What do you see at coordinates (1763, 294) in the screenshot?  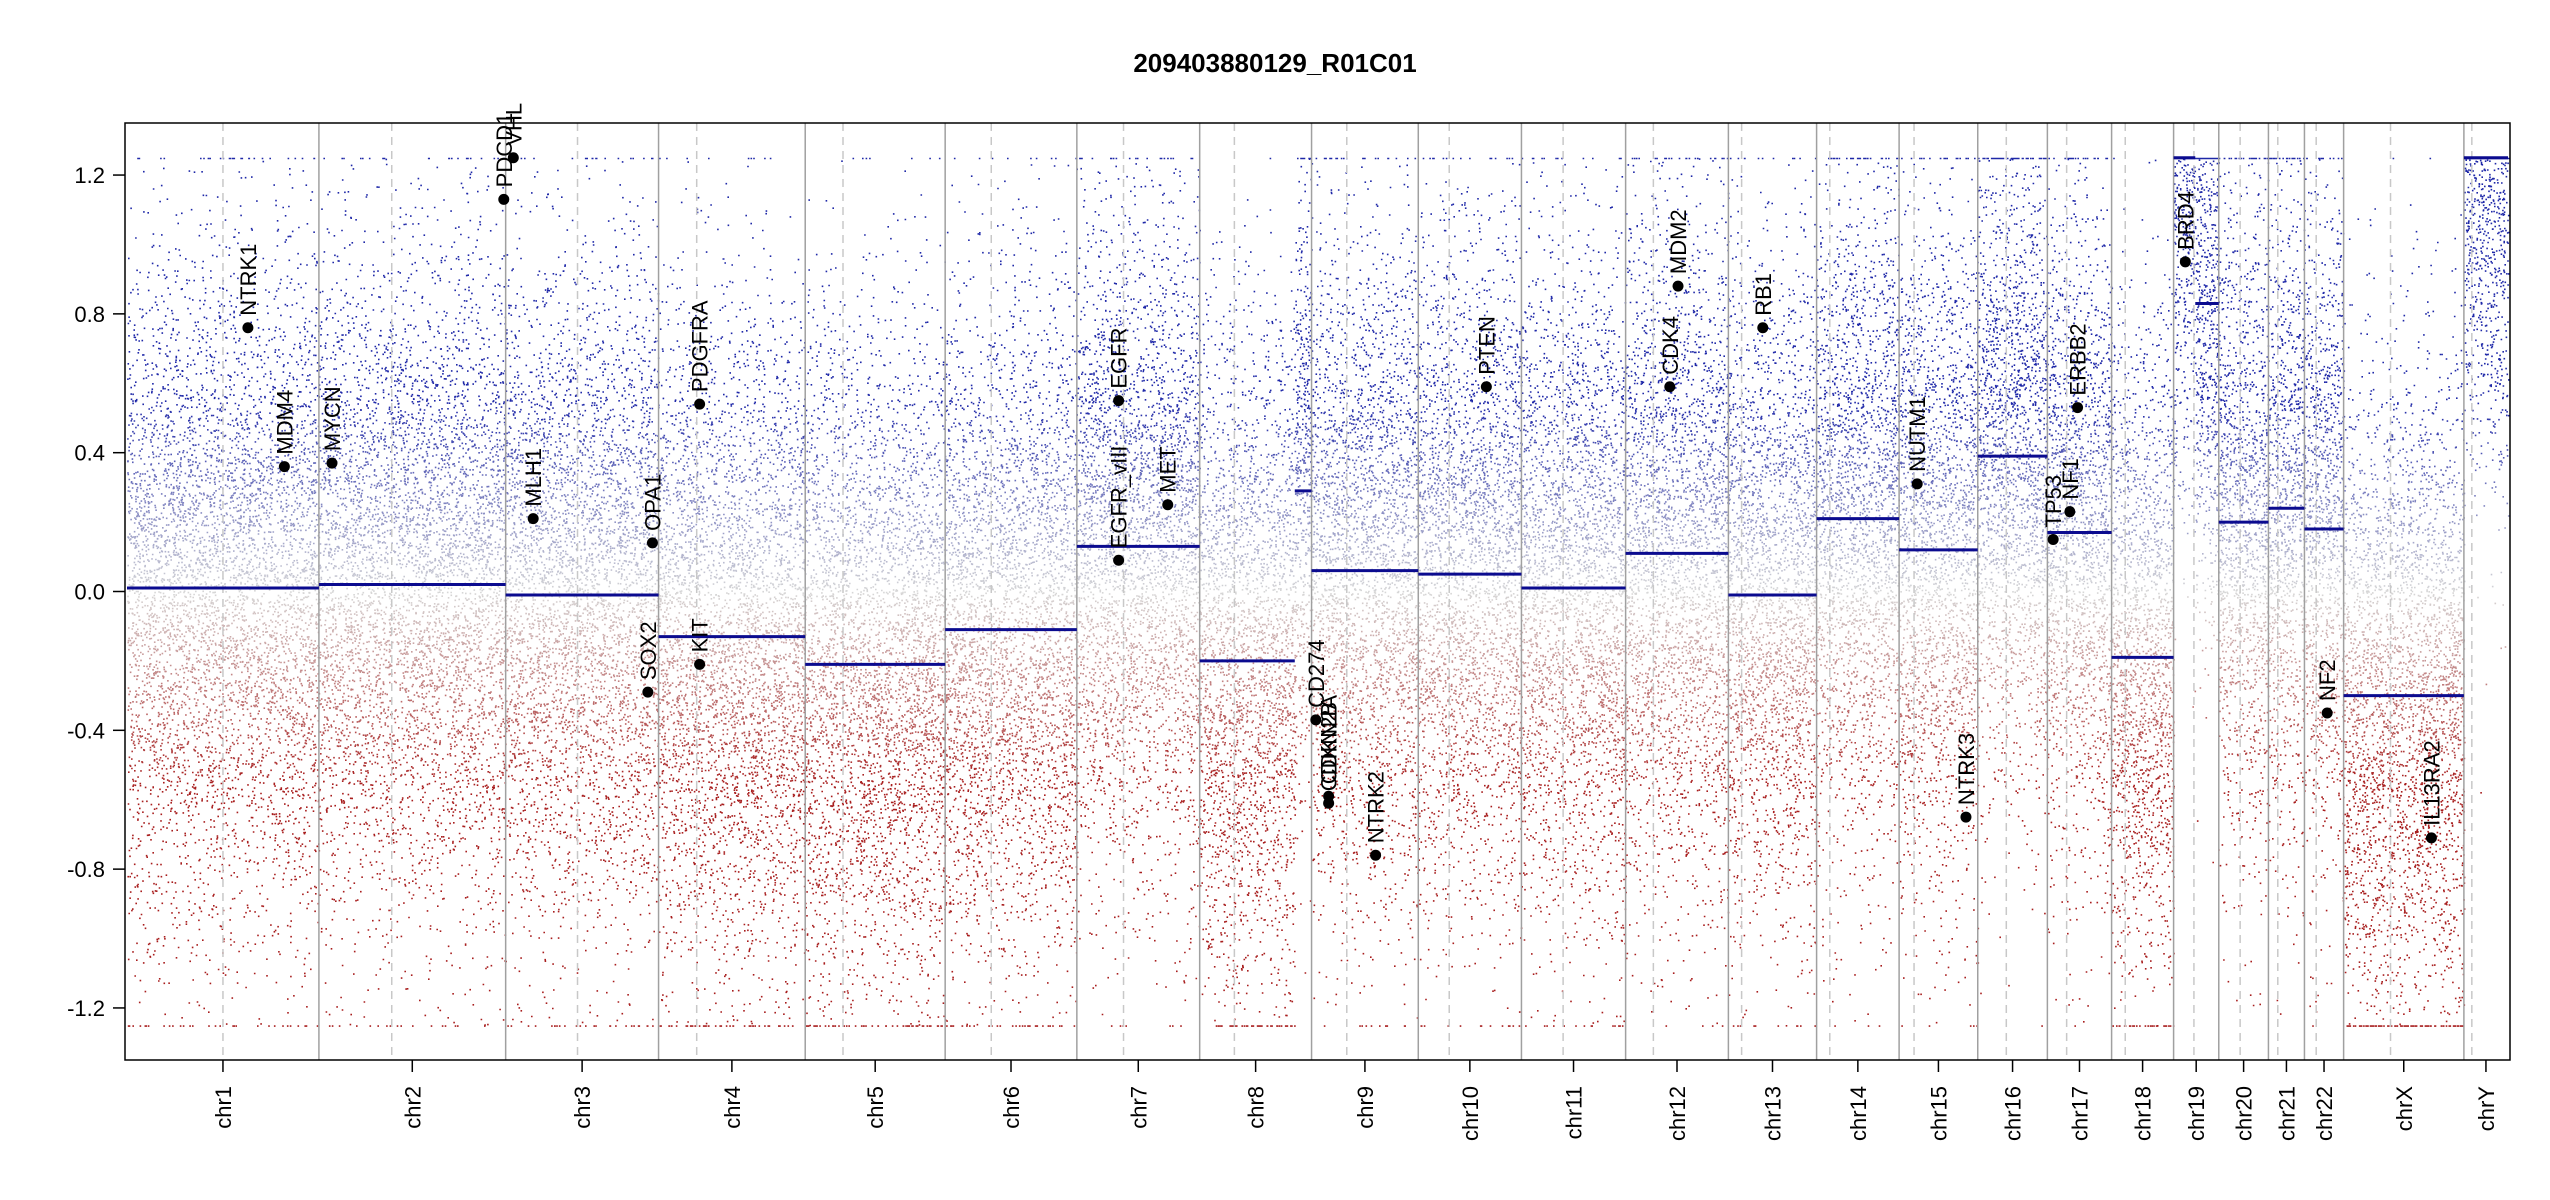 I see `gene-label: RB1` at bounding box center [1763, 294].